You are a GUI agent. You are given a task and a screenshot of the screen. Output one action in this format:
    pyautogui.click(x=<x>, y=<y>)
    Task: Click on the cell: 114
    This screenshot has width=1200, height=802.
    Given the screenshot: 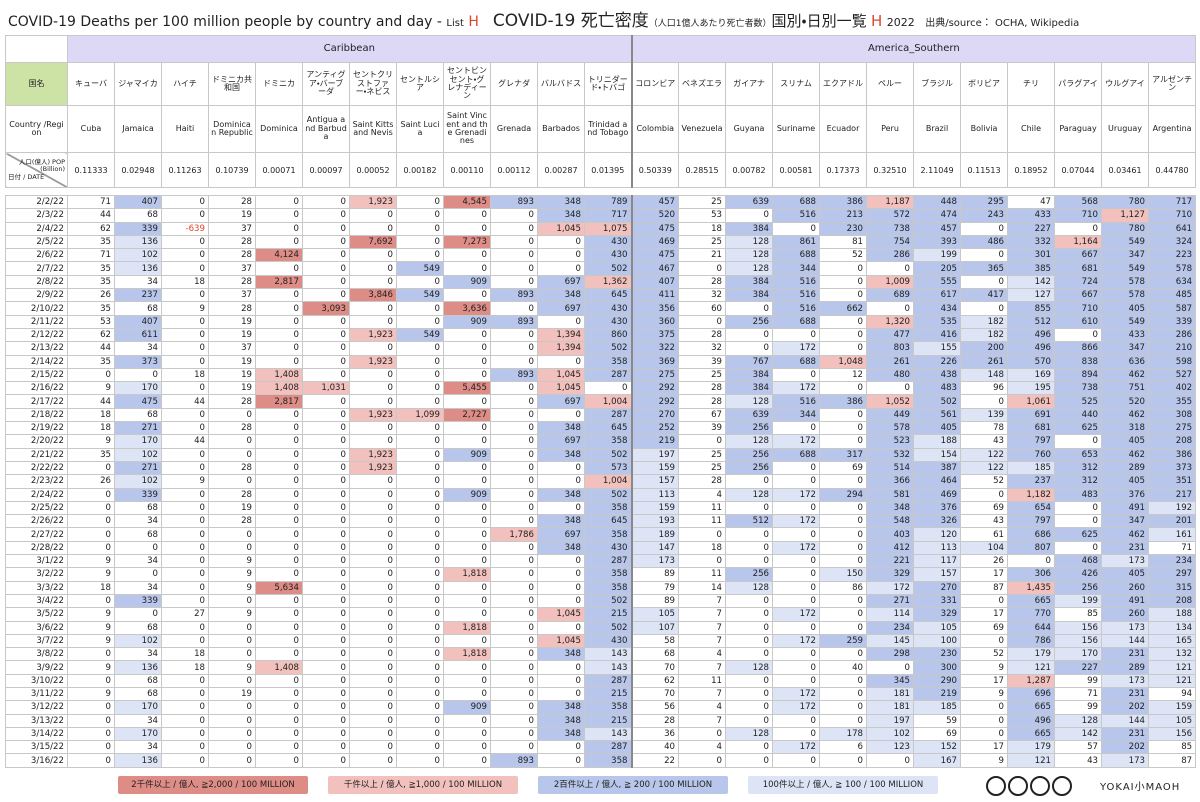 What is the action you would take?
    pyautogui.click(x=890, y=614)
    